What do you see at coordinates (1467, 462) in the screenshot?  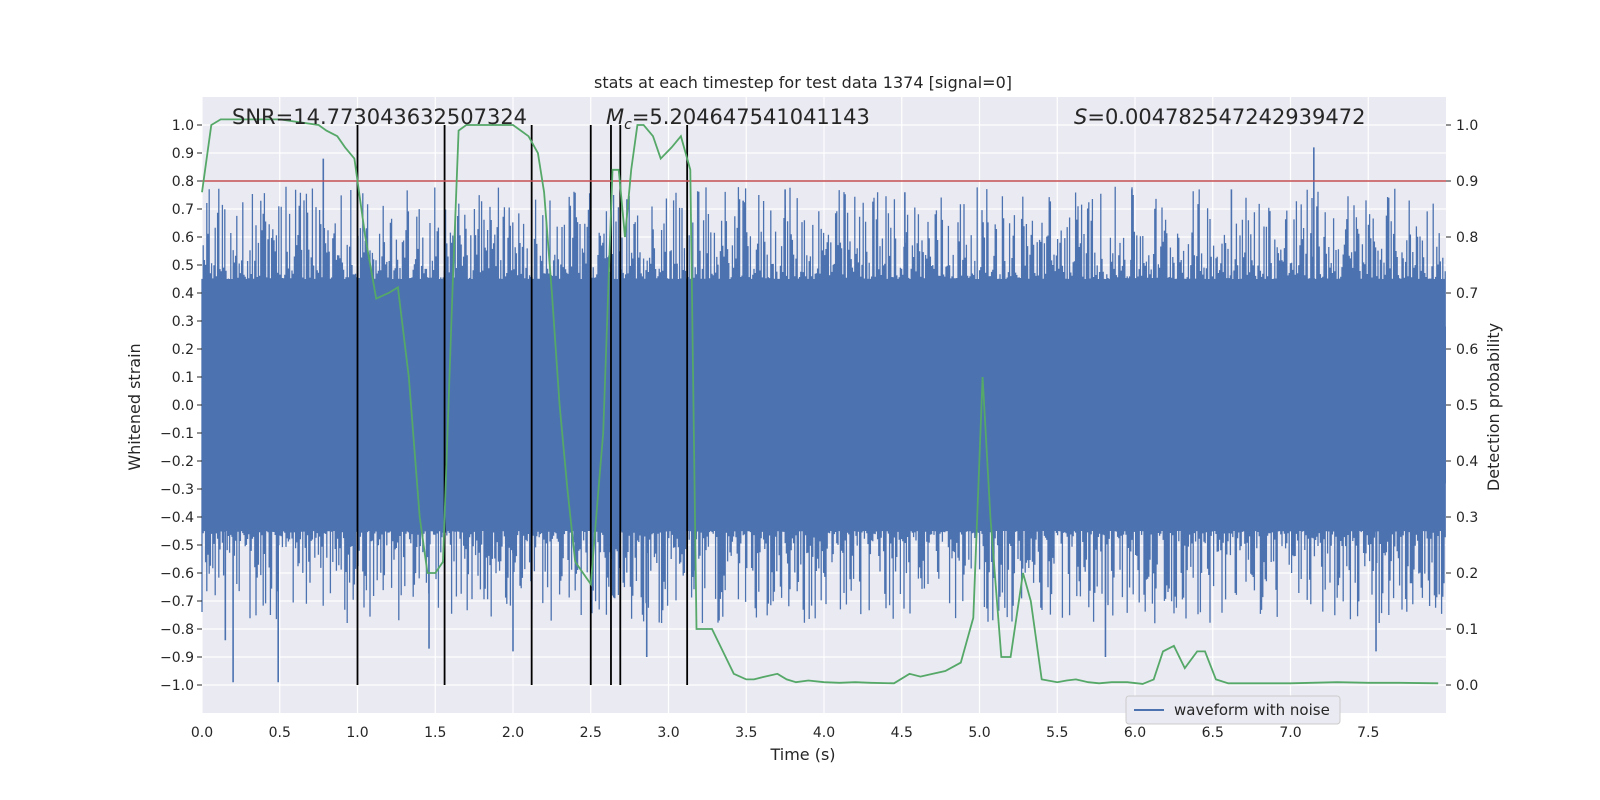 I see `y2-tick-label: 0.4` at bounding box center [1467, 462].